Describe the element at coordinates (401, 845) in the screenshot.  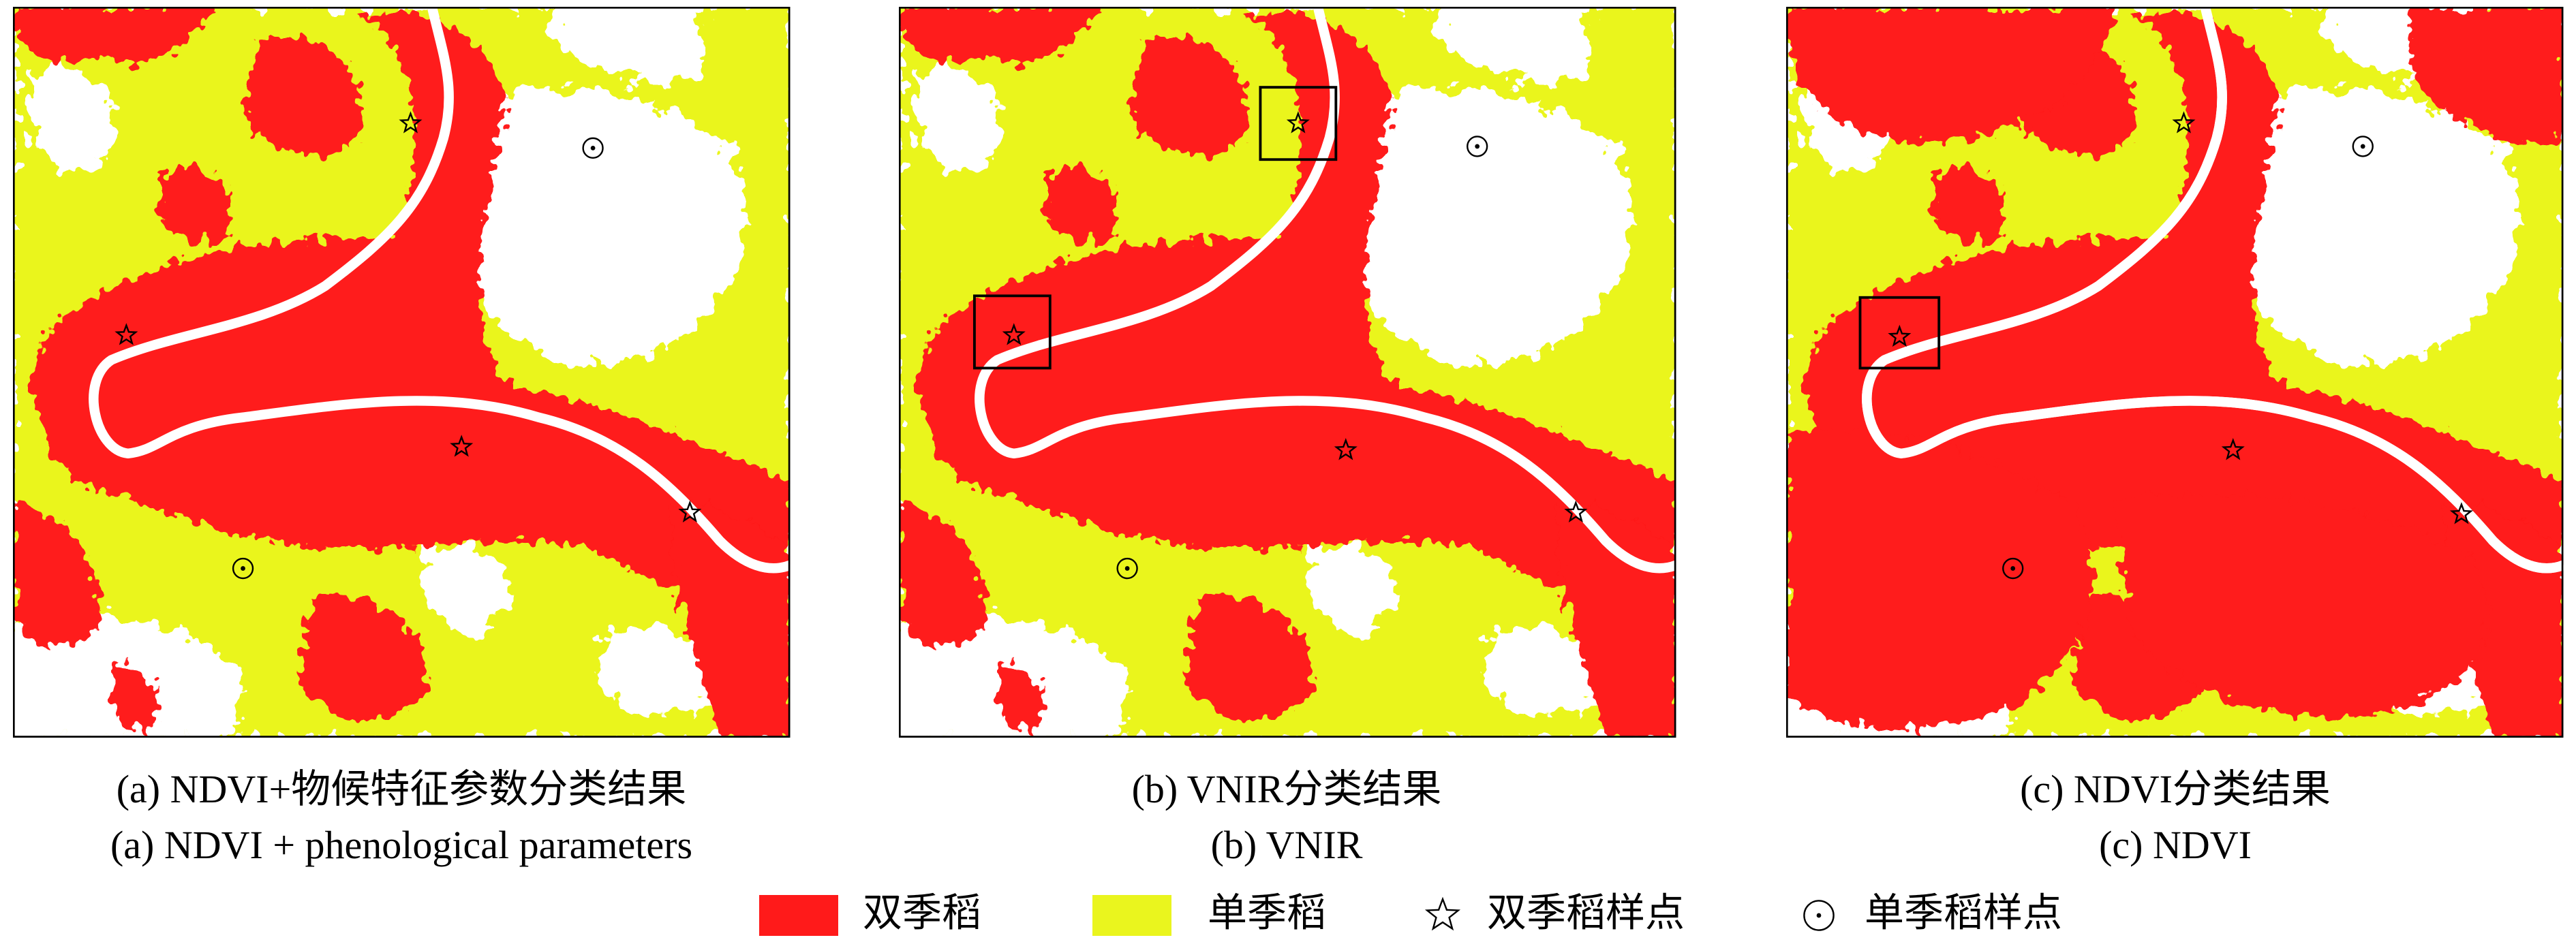
I see `caption-en: (a) NDVI + phenological parameters` at that location.